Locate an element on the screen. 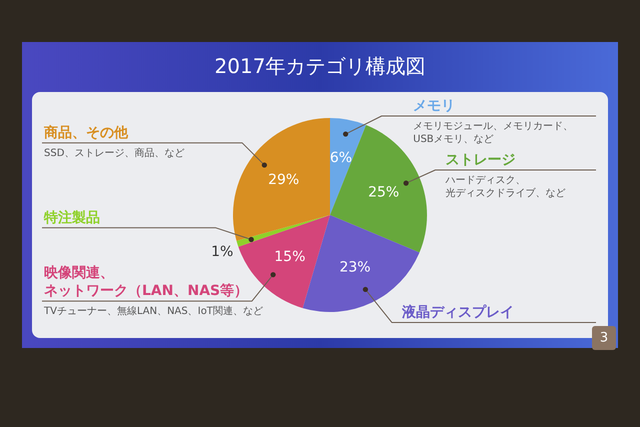  chart-title: 2017年カテゴリ構成図 is located at coordinates (320, 66).